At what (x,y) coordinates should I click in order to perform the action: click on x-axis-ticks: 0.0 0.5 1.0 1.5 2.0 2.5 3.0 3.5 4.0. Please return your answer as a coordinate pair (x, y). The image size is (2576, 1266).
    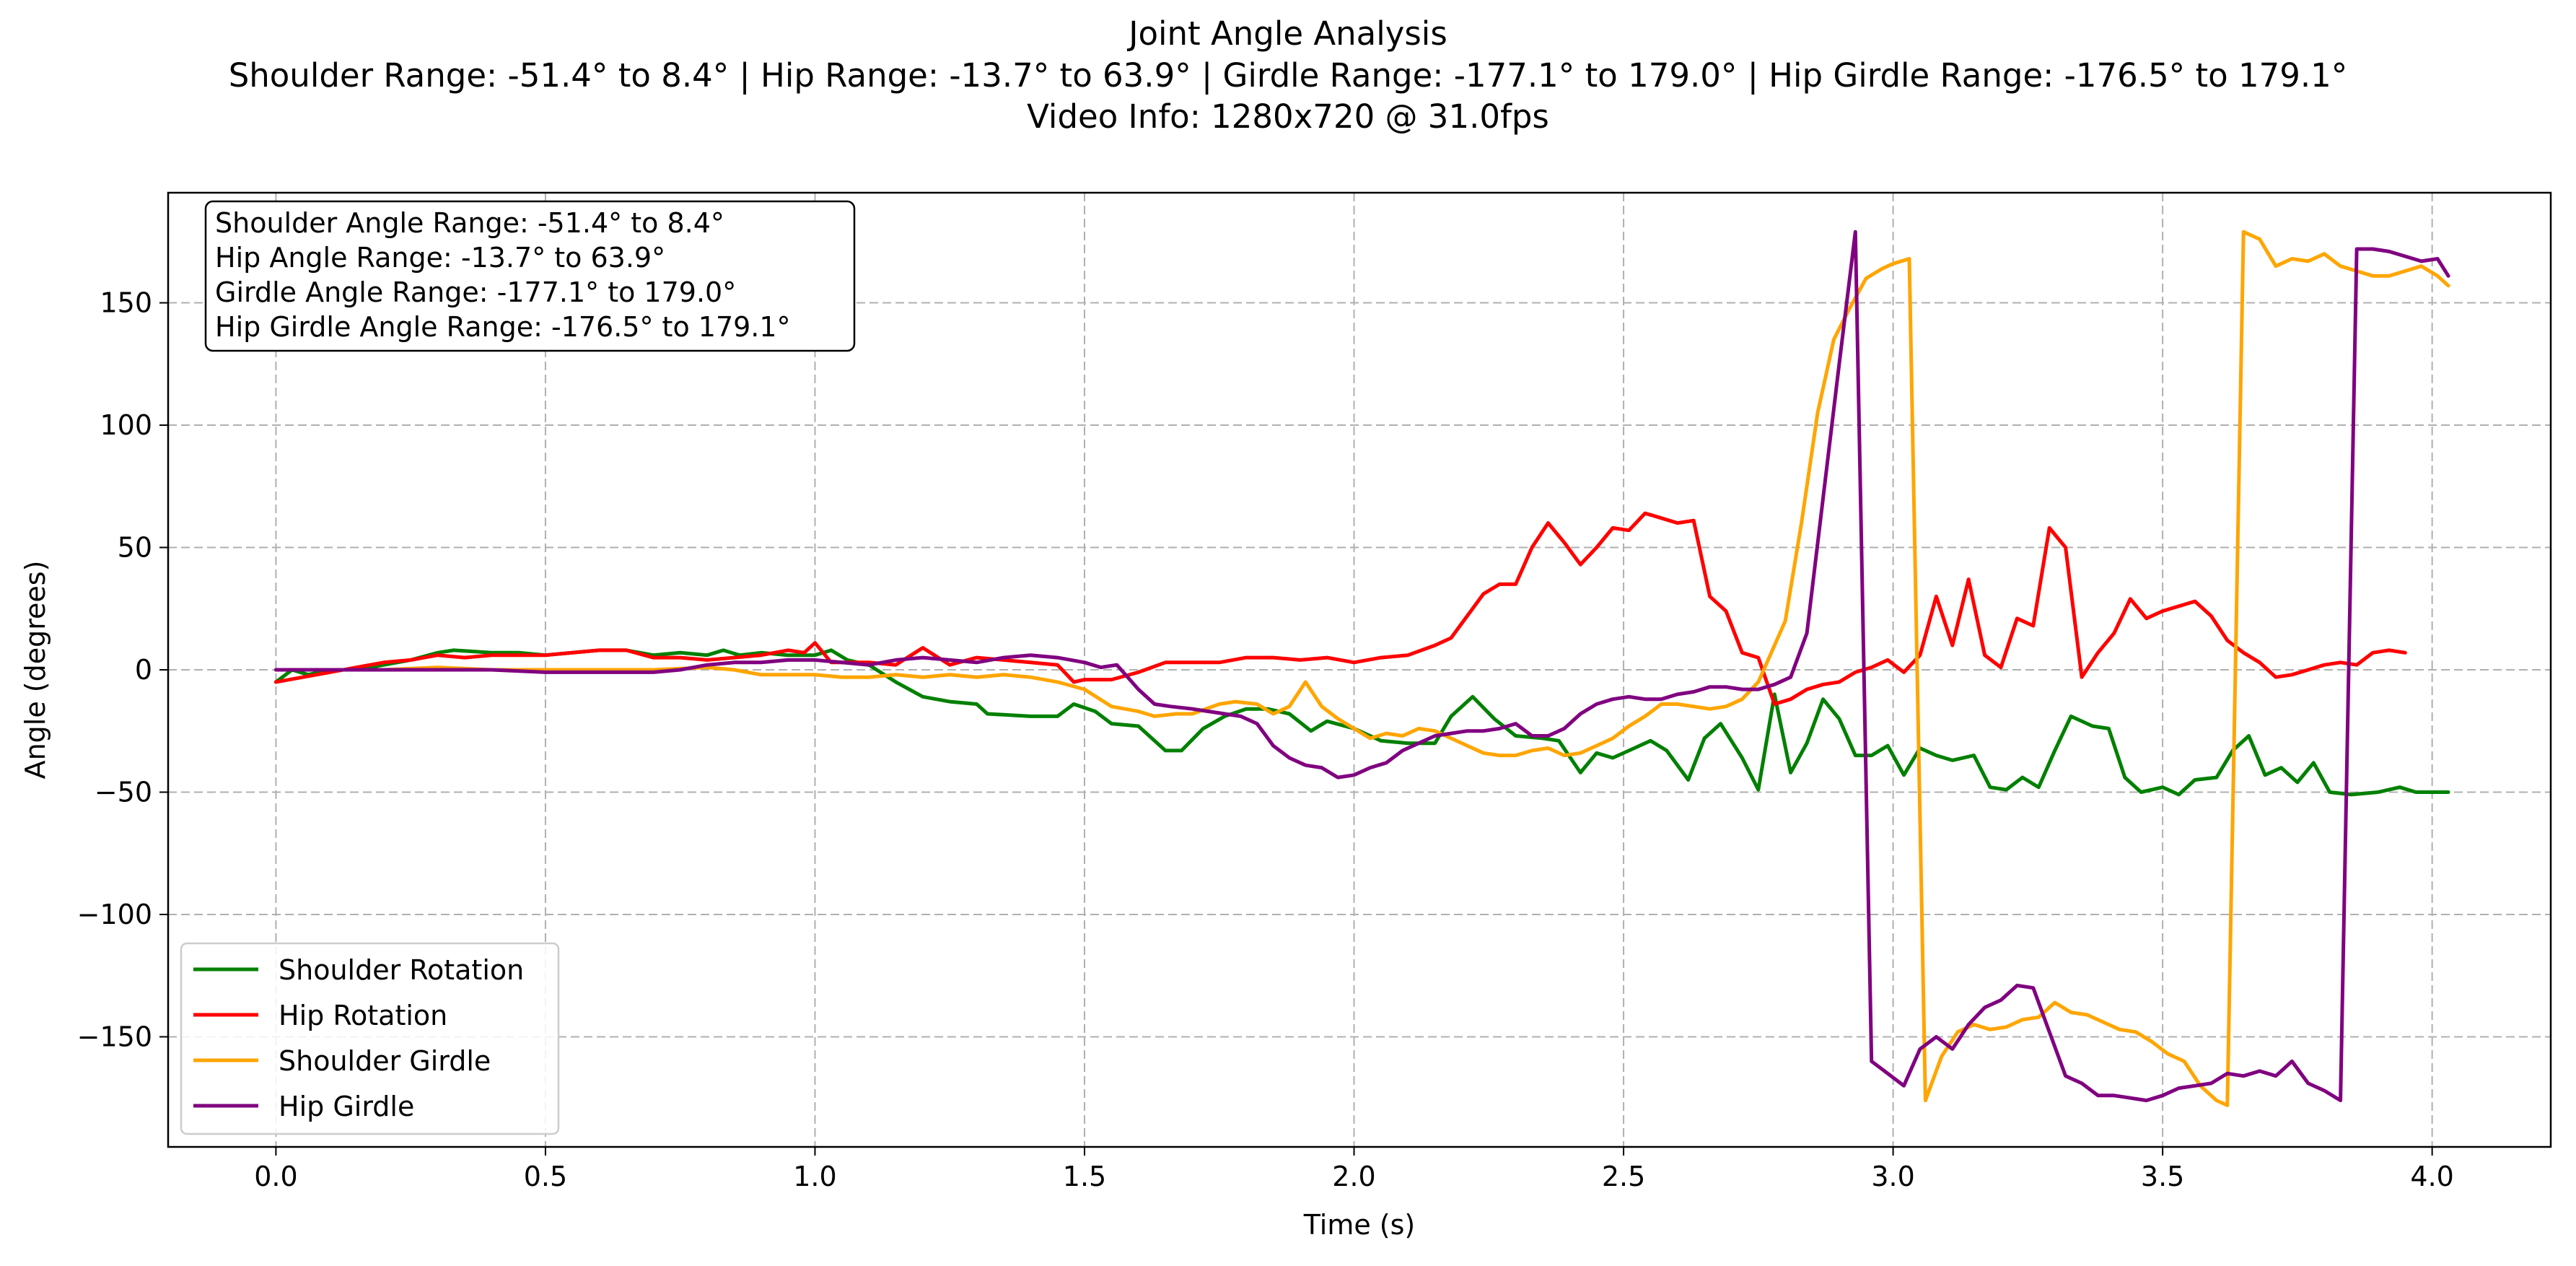
    Looking at the image, I should click on (1354, 1169).